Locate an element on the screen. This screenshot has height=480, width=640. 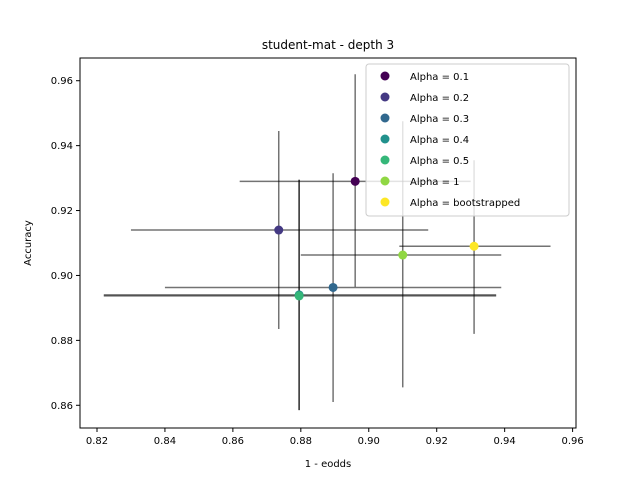
y-axis-ticks: 0.86 0.88 0.90 0.92 0.94 0.96 is located at coordinates (65, 244).